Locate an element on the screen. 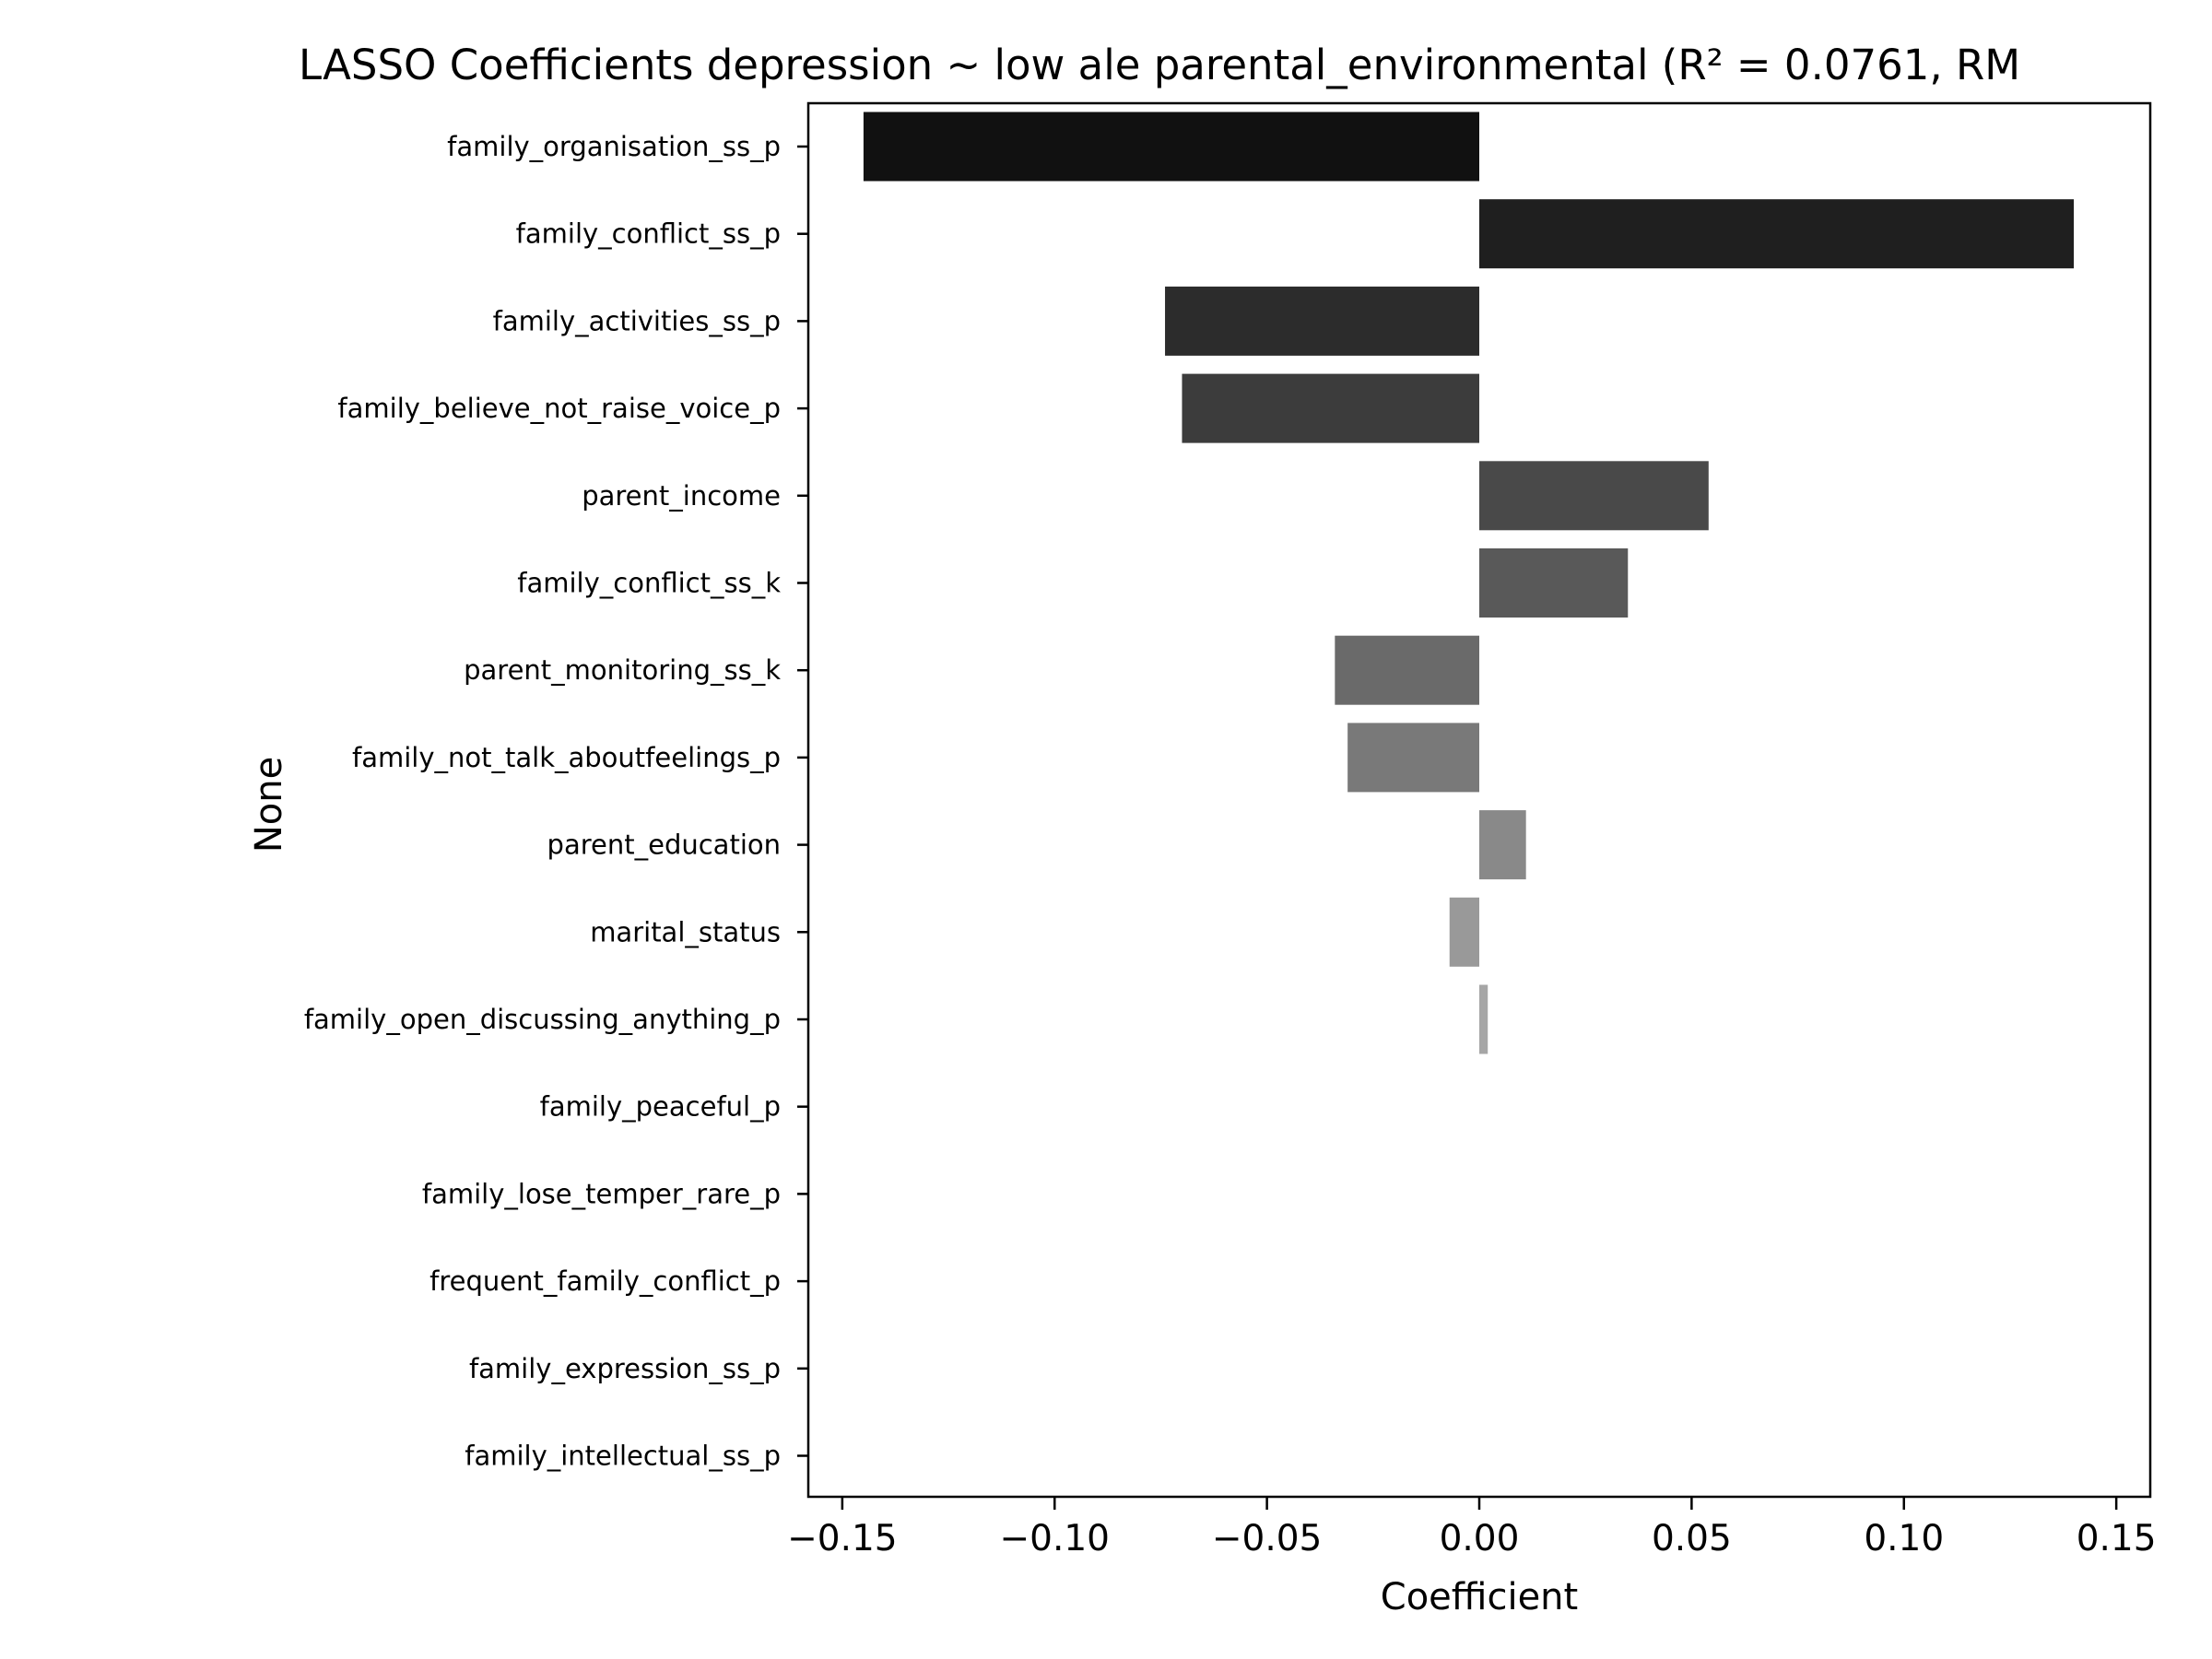  x-tick-label: 0.15 is located at coordinates (2117, 1538).